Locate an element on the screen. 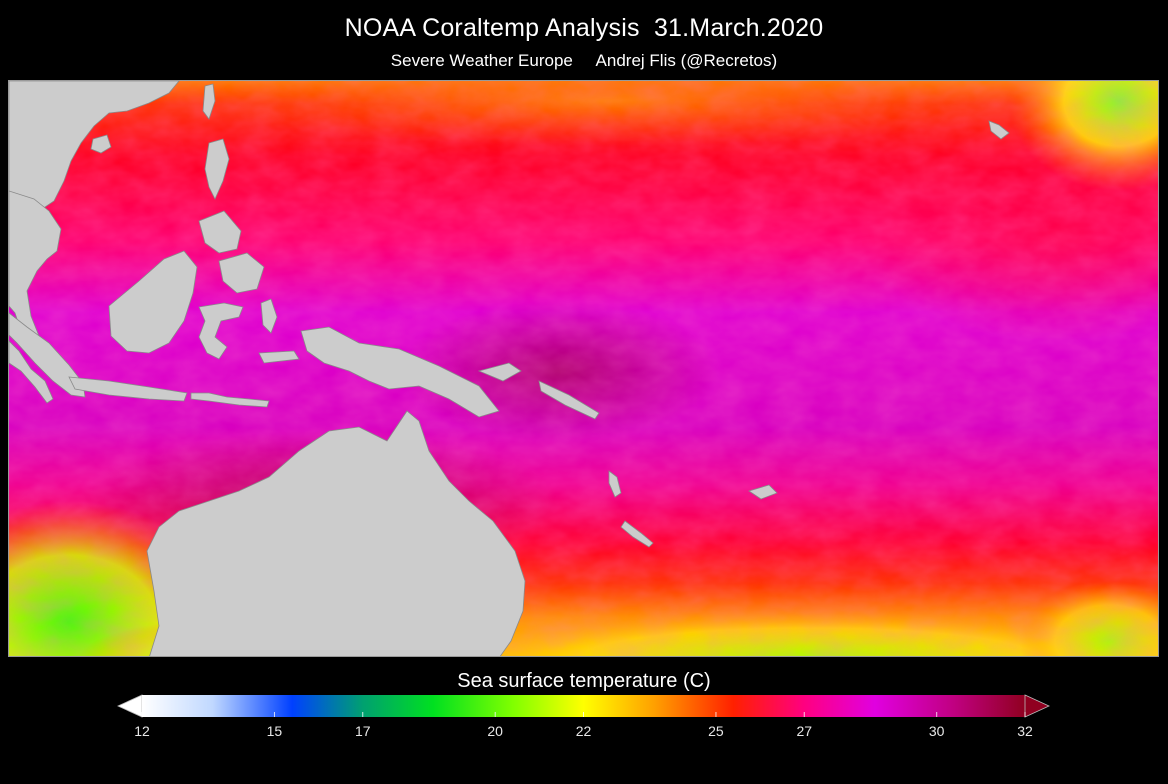 The image size is (1168, 784). lesser-sunda is located at coordinates (230, 400).